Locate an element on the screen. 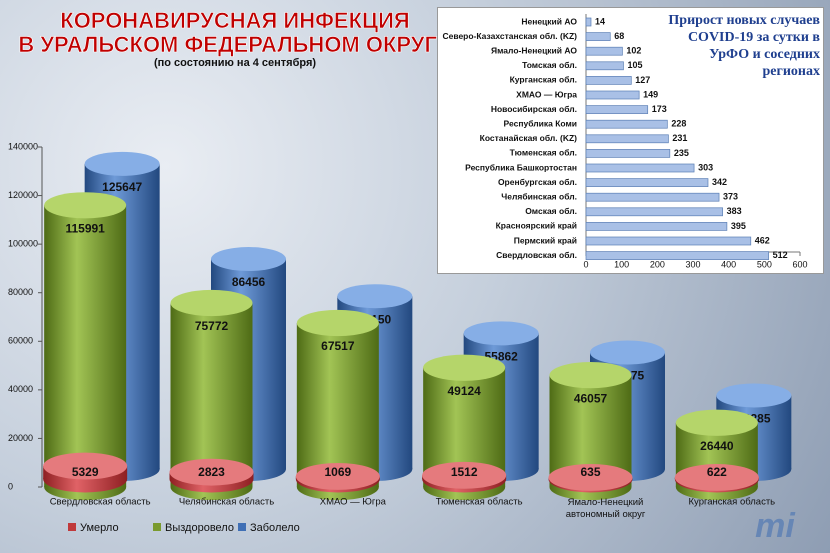 The height and width of the screenshot is (553, 830). y-tick-label: Свердловская обл. is located at coordinates (536, 255).